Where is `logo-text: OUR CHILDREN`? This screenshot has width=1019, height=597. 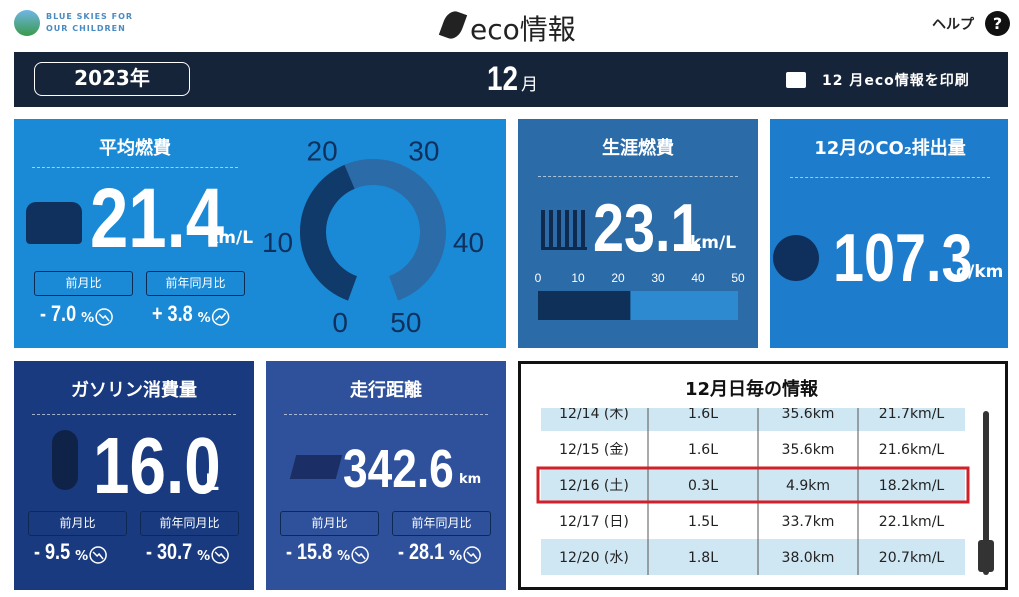 logo-text: OUR CHILDREN is located at coordinates (86, 28).